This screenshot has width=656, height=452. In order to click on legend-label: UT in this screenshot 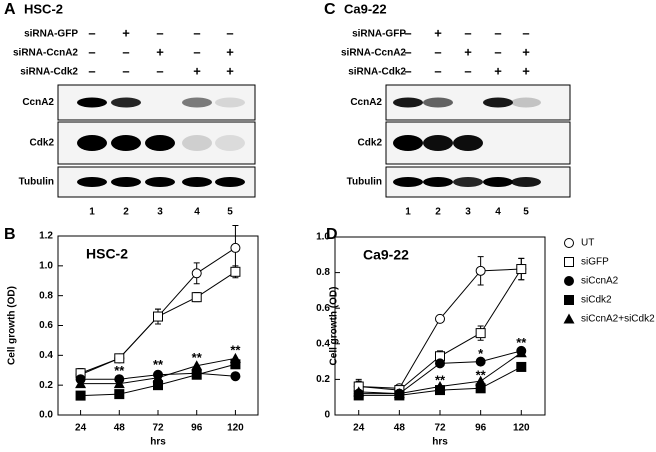, I will do `click(587, 243)`.